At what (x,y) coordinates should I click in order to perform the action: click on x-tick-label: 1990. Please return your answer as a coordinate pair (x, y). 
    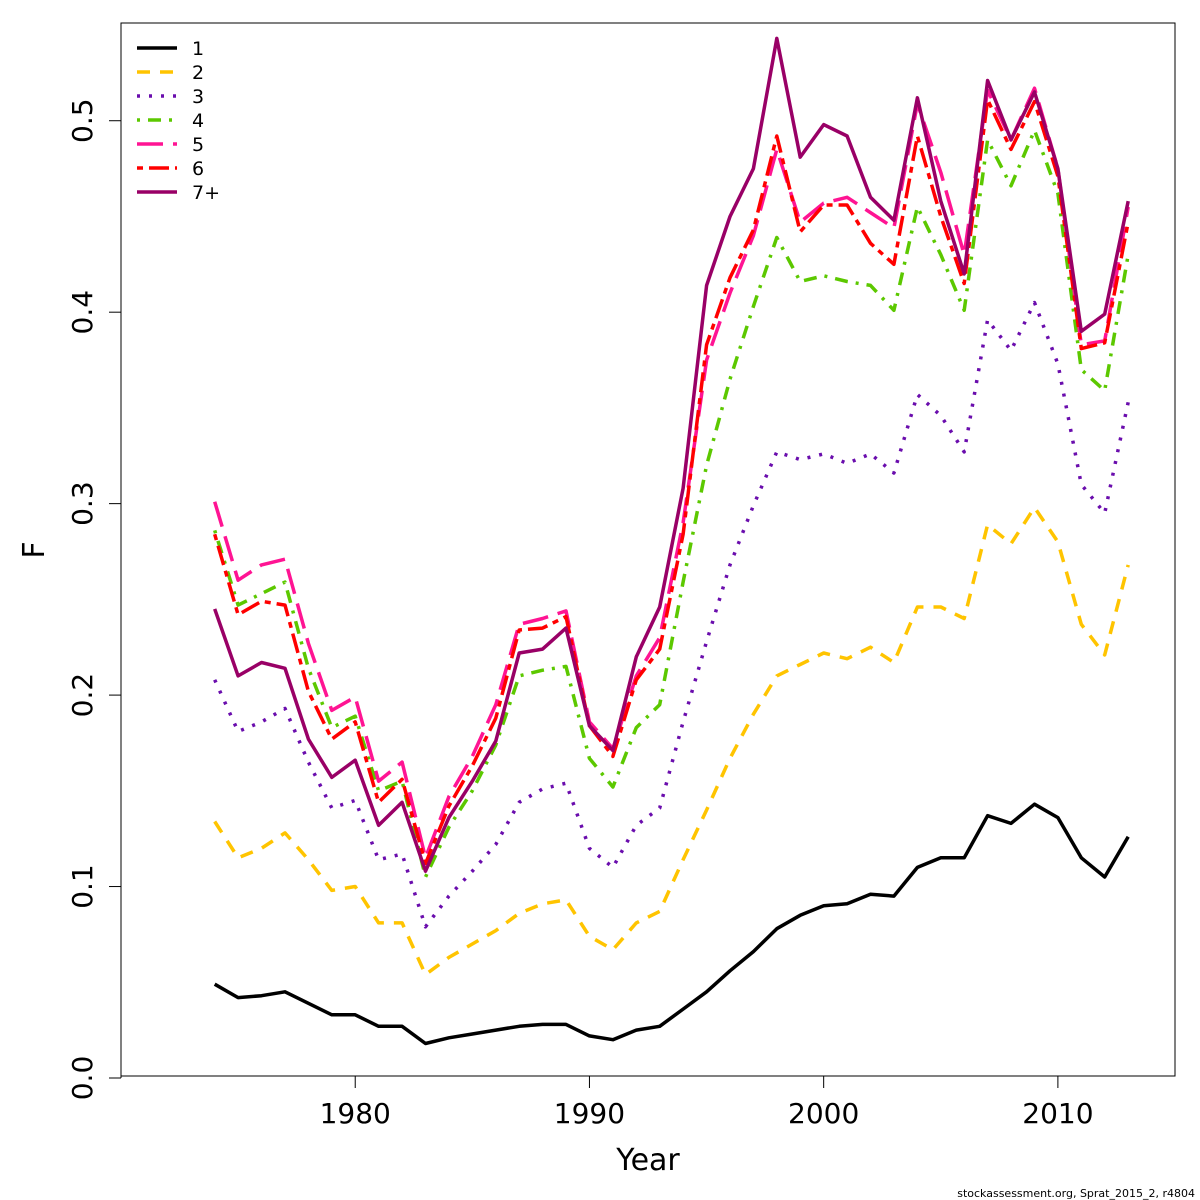
    Looking at the image, I should click on (589, 1113).